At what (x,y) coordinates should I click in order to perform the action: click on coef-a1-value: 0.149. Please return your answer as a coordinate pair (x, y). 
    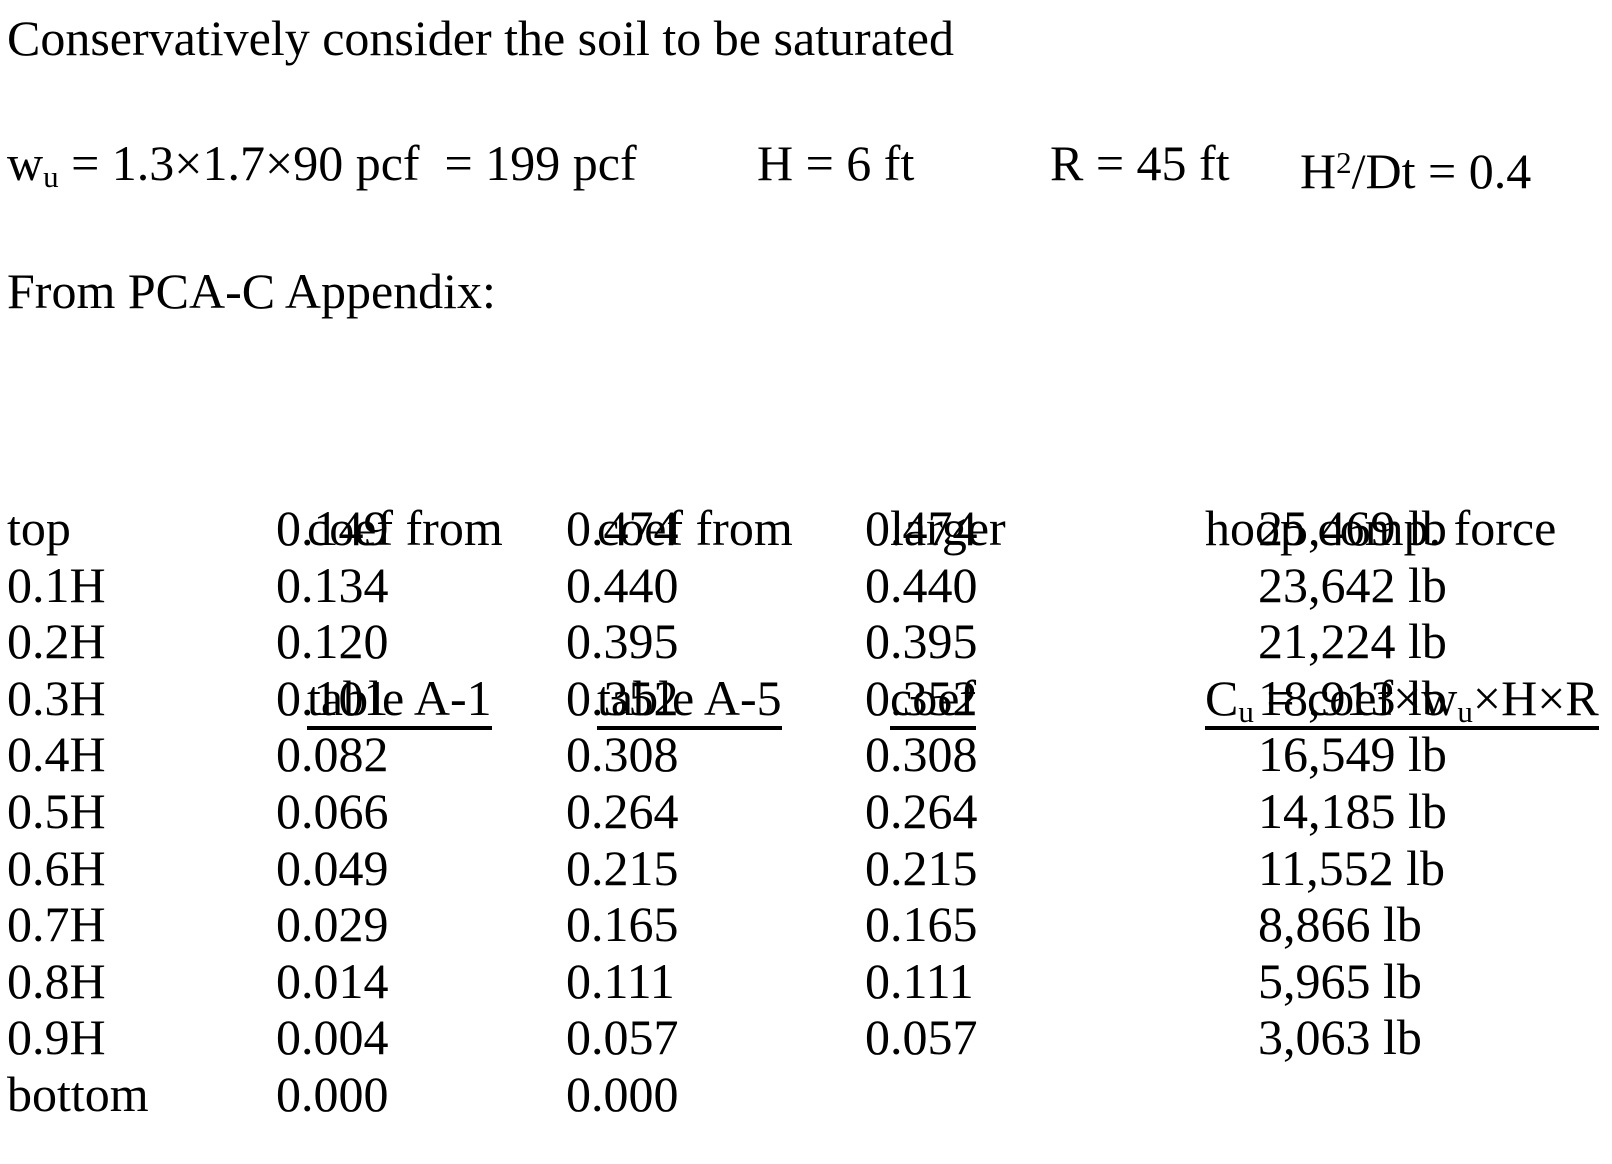
    Looking at the image, I should click on (332, 528).